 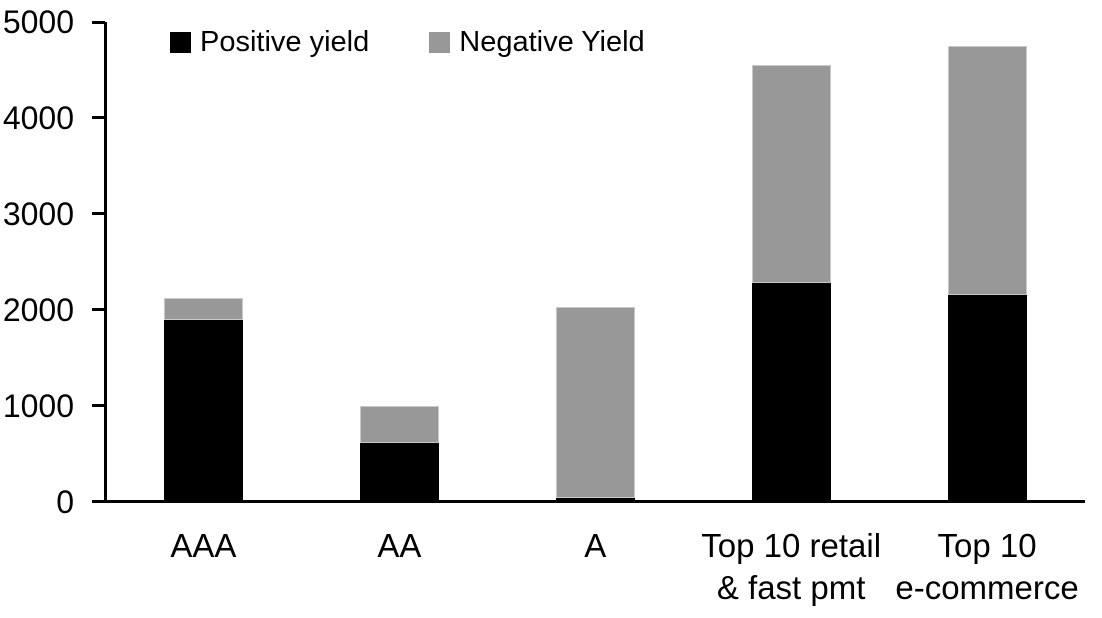 I want to click on y-tick-label: 3000, so click(x=38, y=213).